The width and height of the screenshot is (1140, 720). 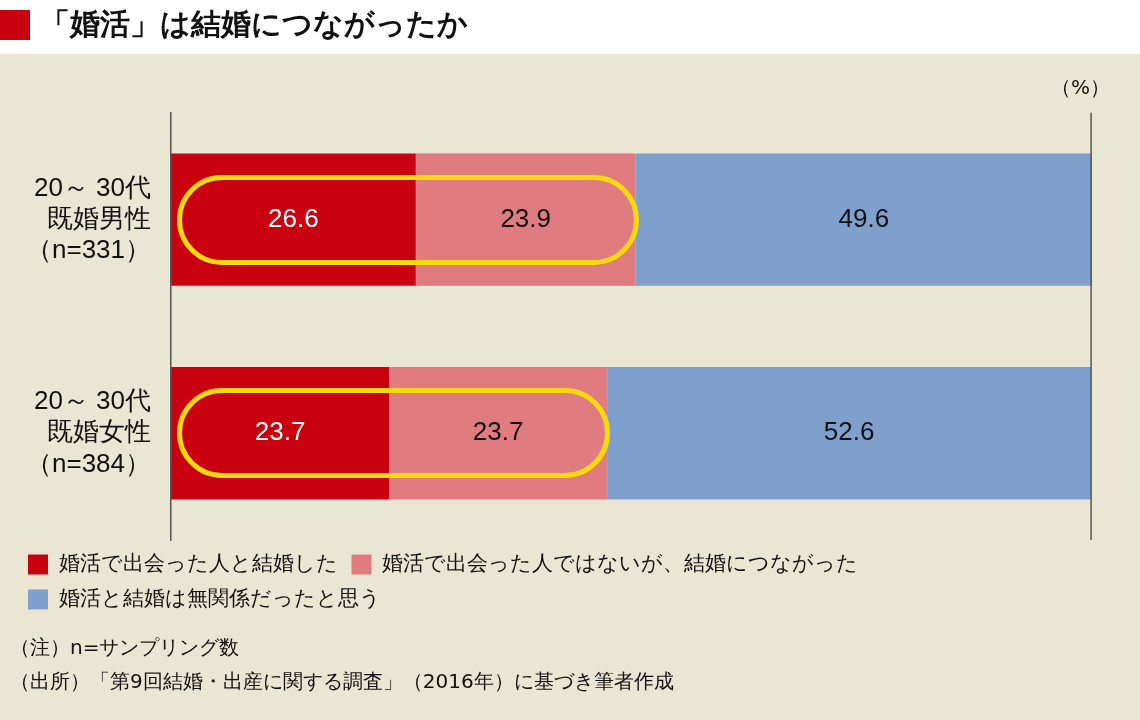 I want to click on y-tick-label: 20～ 30代既婚男性（n=331）, so click(x=88, y=217).